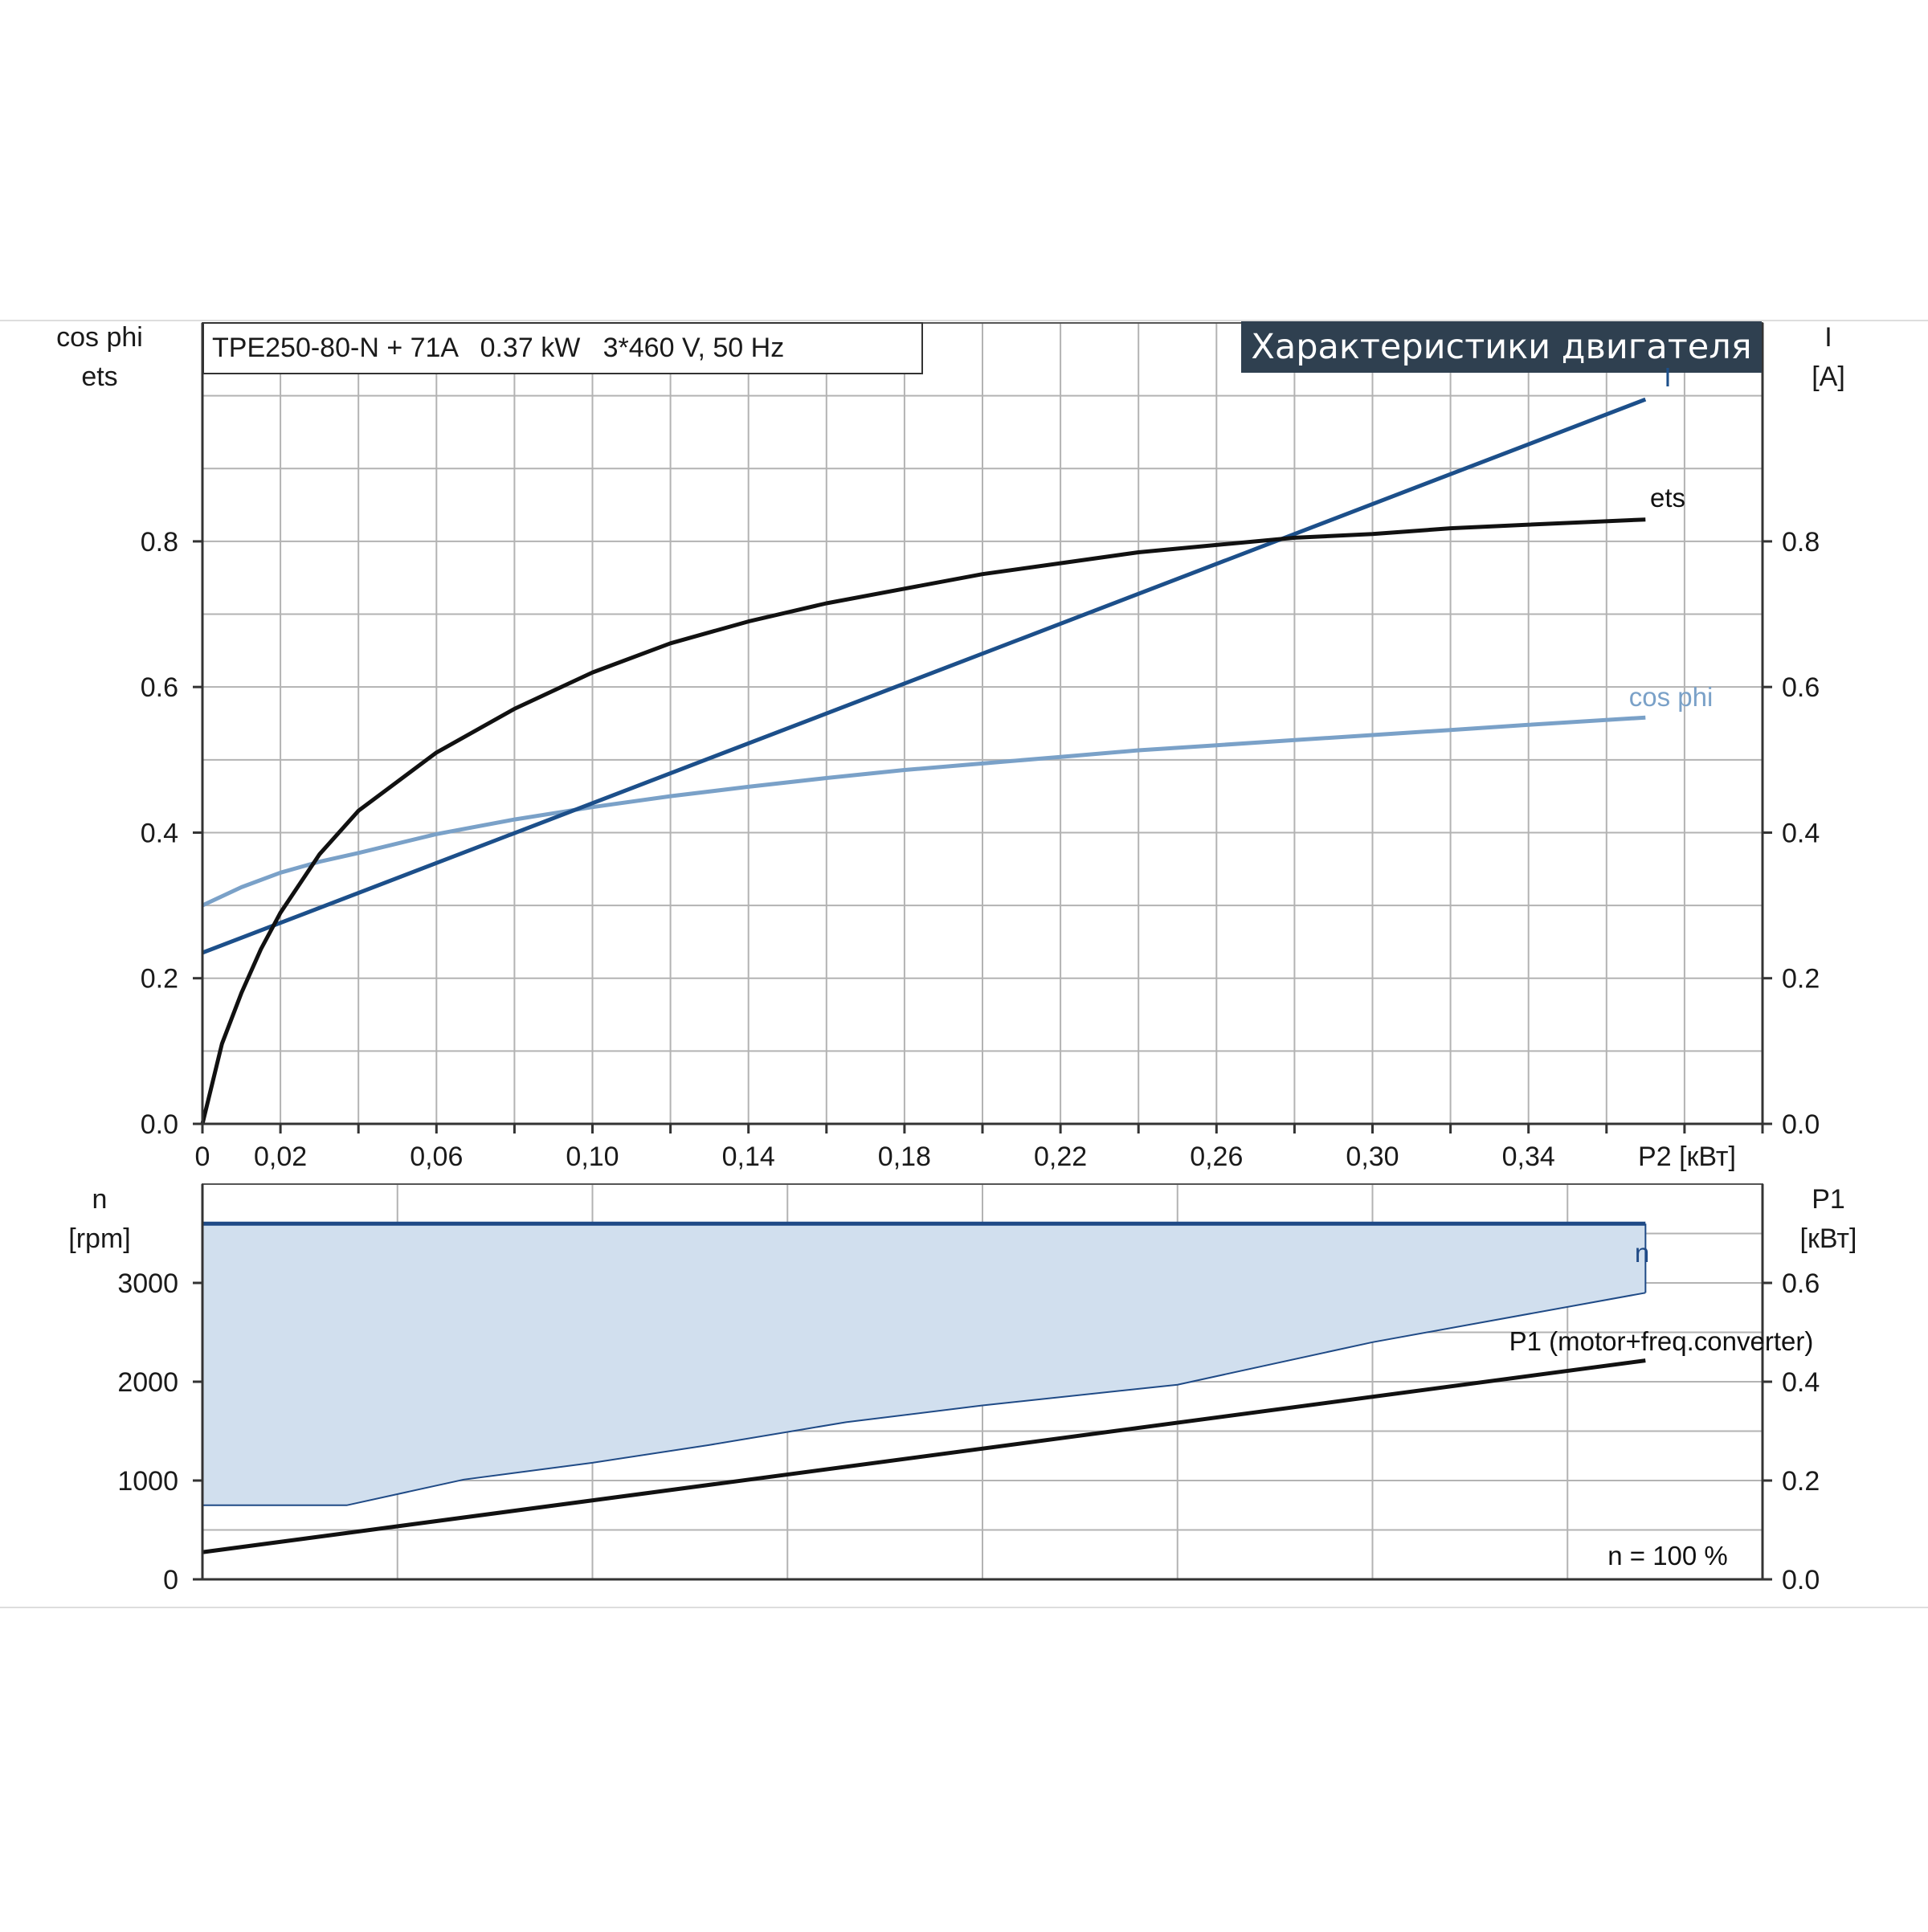  I want to click on top-left-y-tick-label: 0.8, so click(159, 542).